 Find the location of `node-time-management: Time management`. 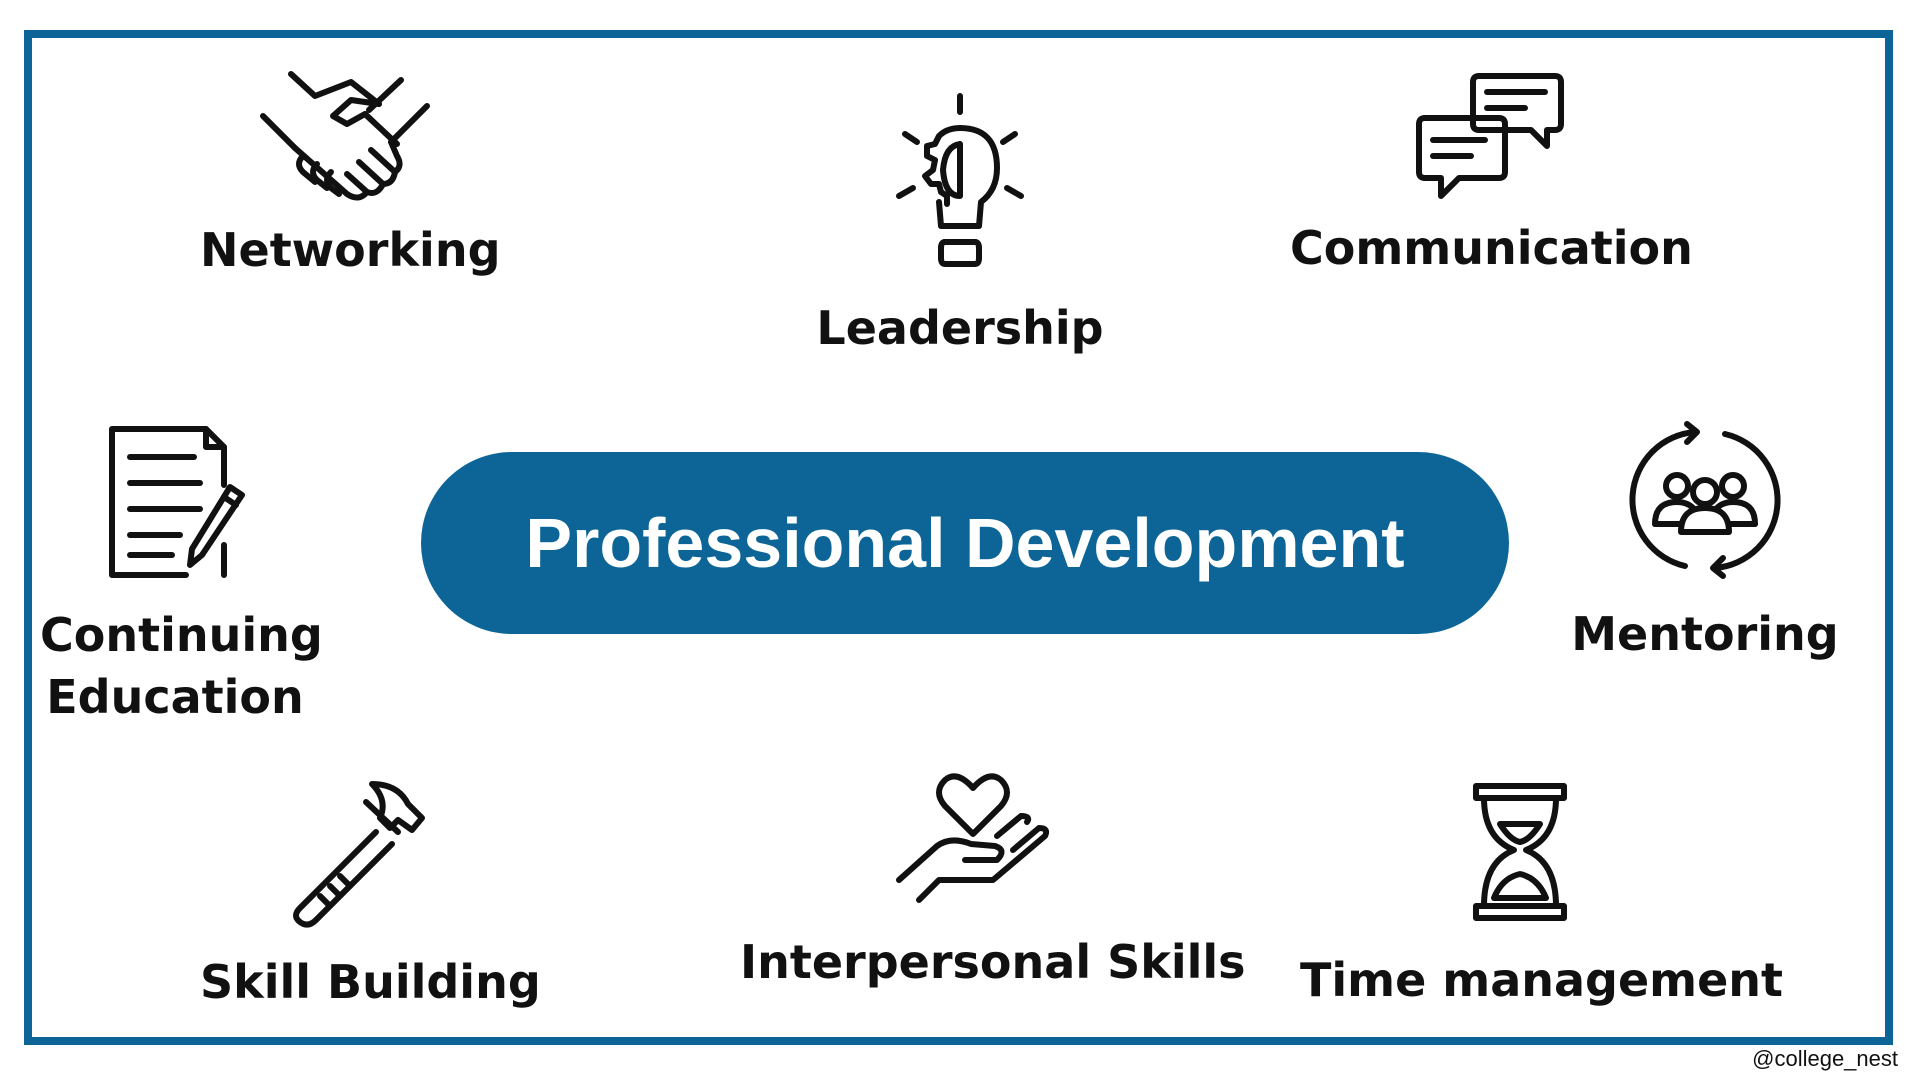

node-time-management: Time management is located at coordinates (1542, 896).